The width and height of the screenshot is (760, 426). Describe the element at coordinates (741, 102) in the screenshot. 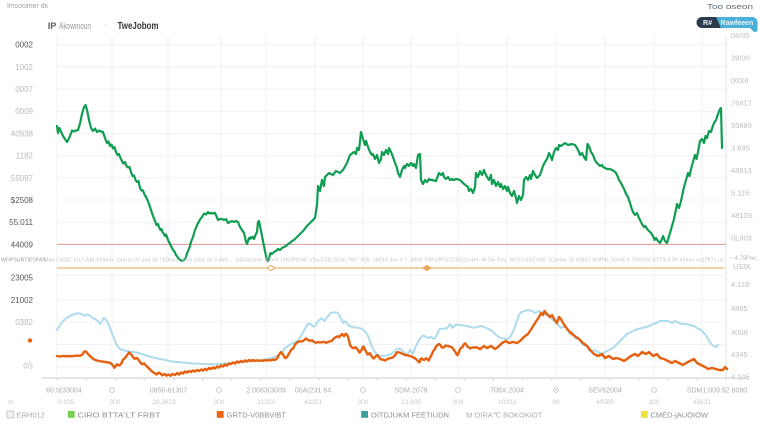

I see `svg-text: 76817` at that location.